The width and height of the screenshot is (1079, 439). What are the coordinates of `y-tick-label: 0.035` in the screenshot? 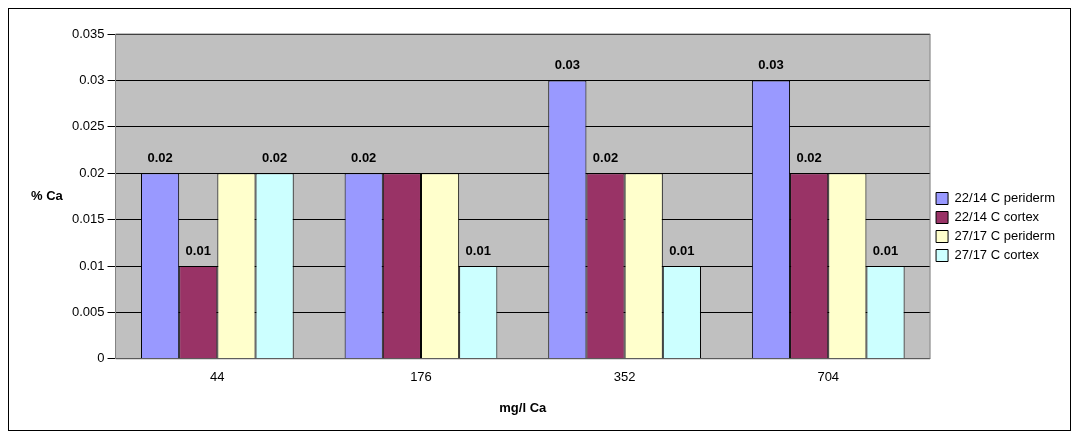 It's located at (88, 33).